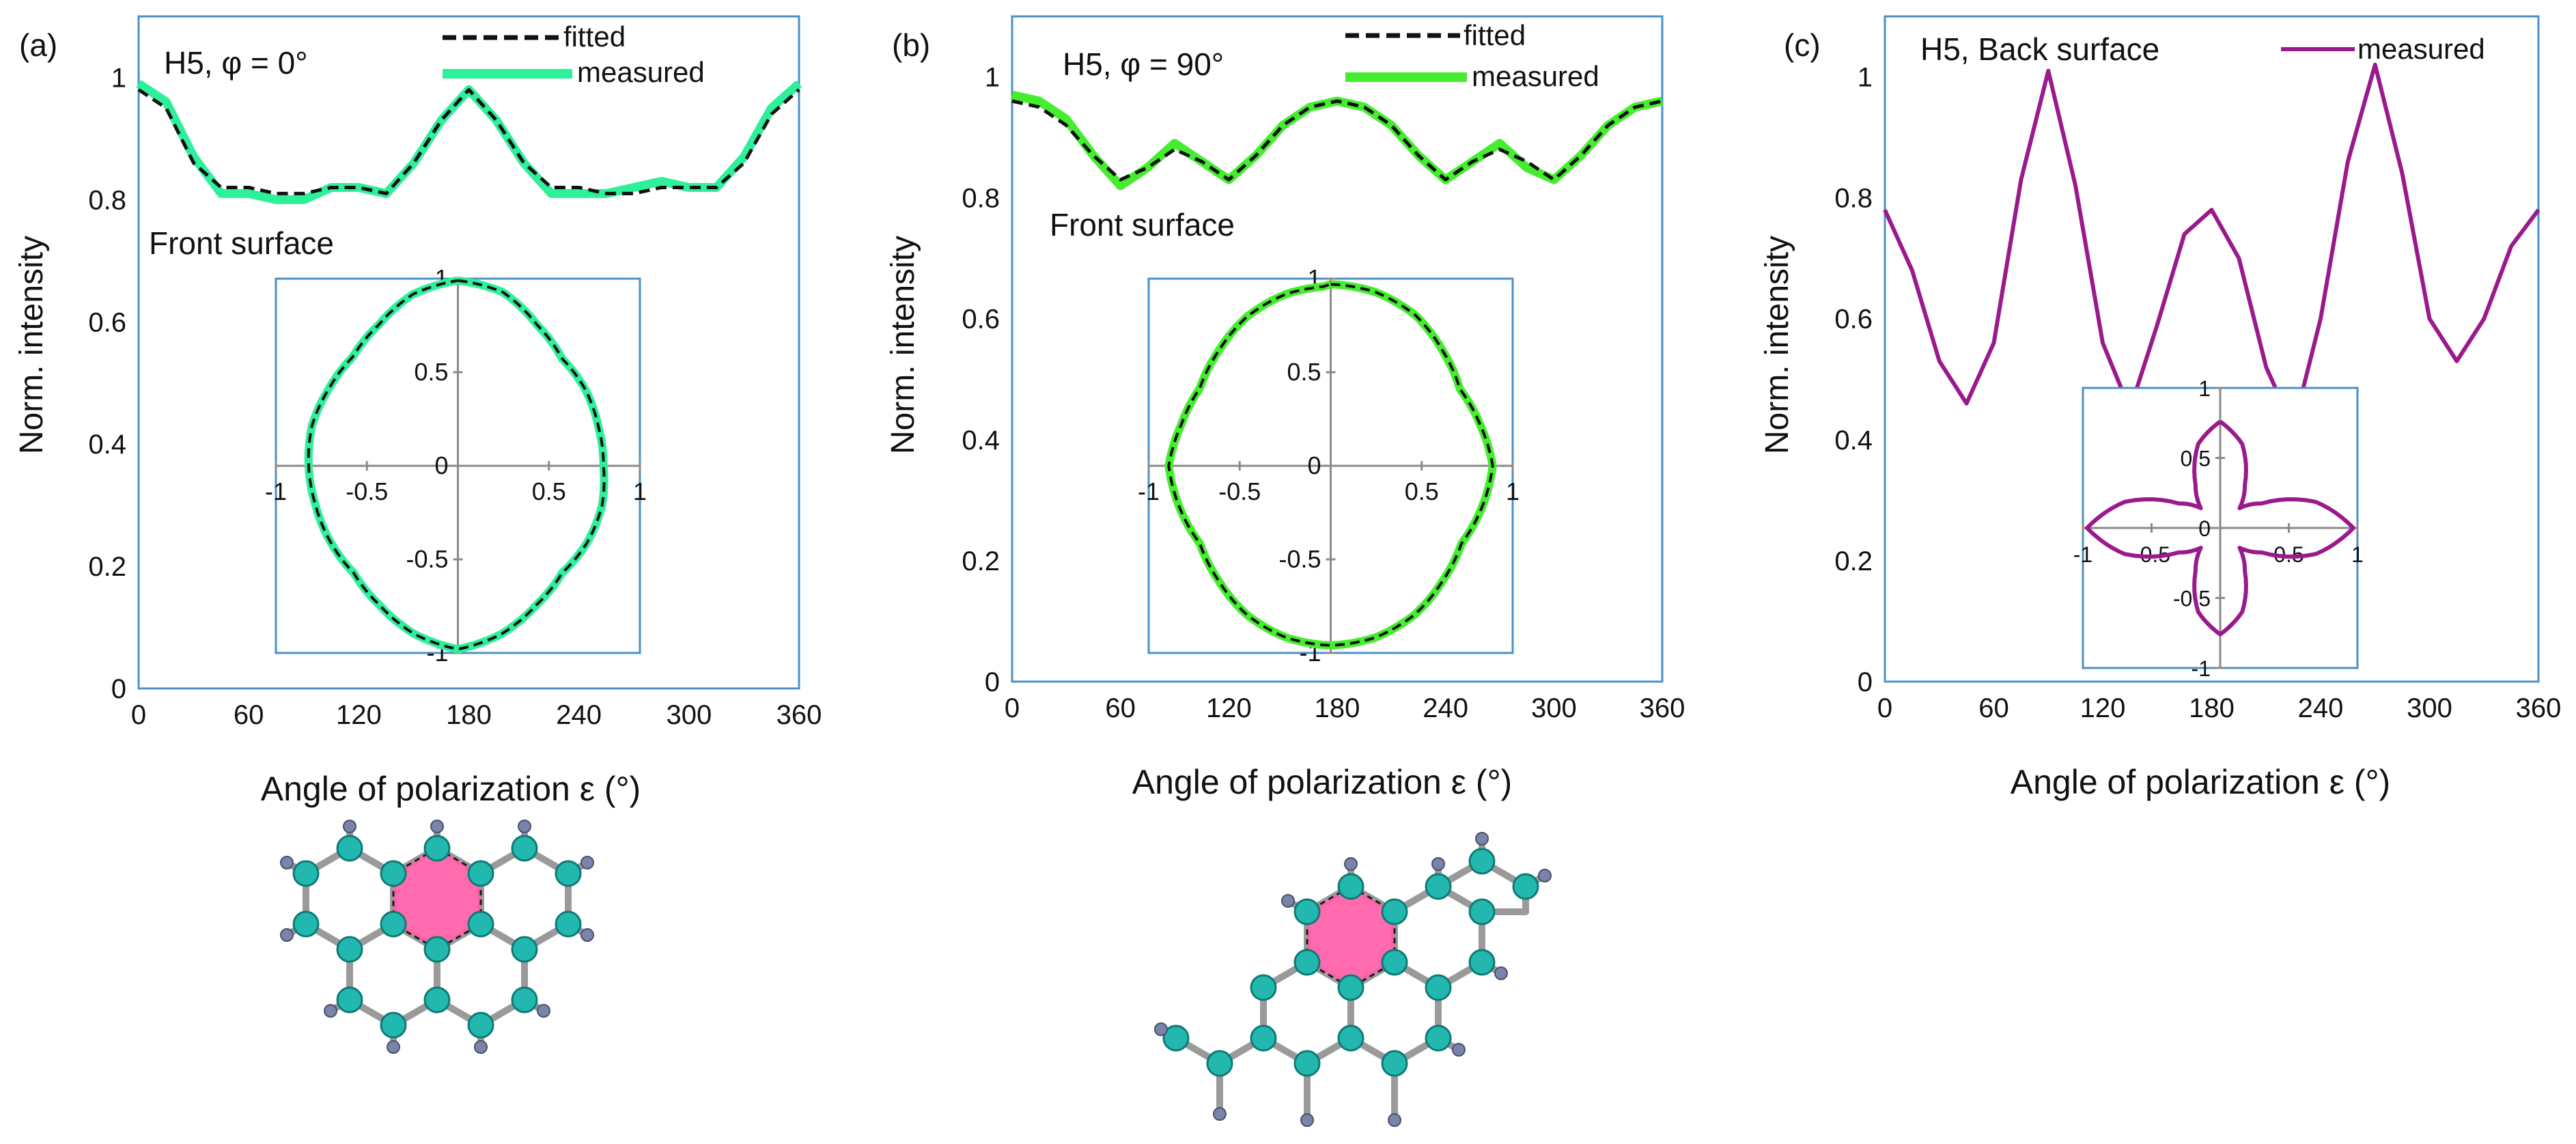 The height and width of the screenshot is (1144, 2576). I want to click on inset-x-tick-label: 0.5, so click(1422, 491).